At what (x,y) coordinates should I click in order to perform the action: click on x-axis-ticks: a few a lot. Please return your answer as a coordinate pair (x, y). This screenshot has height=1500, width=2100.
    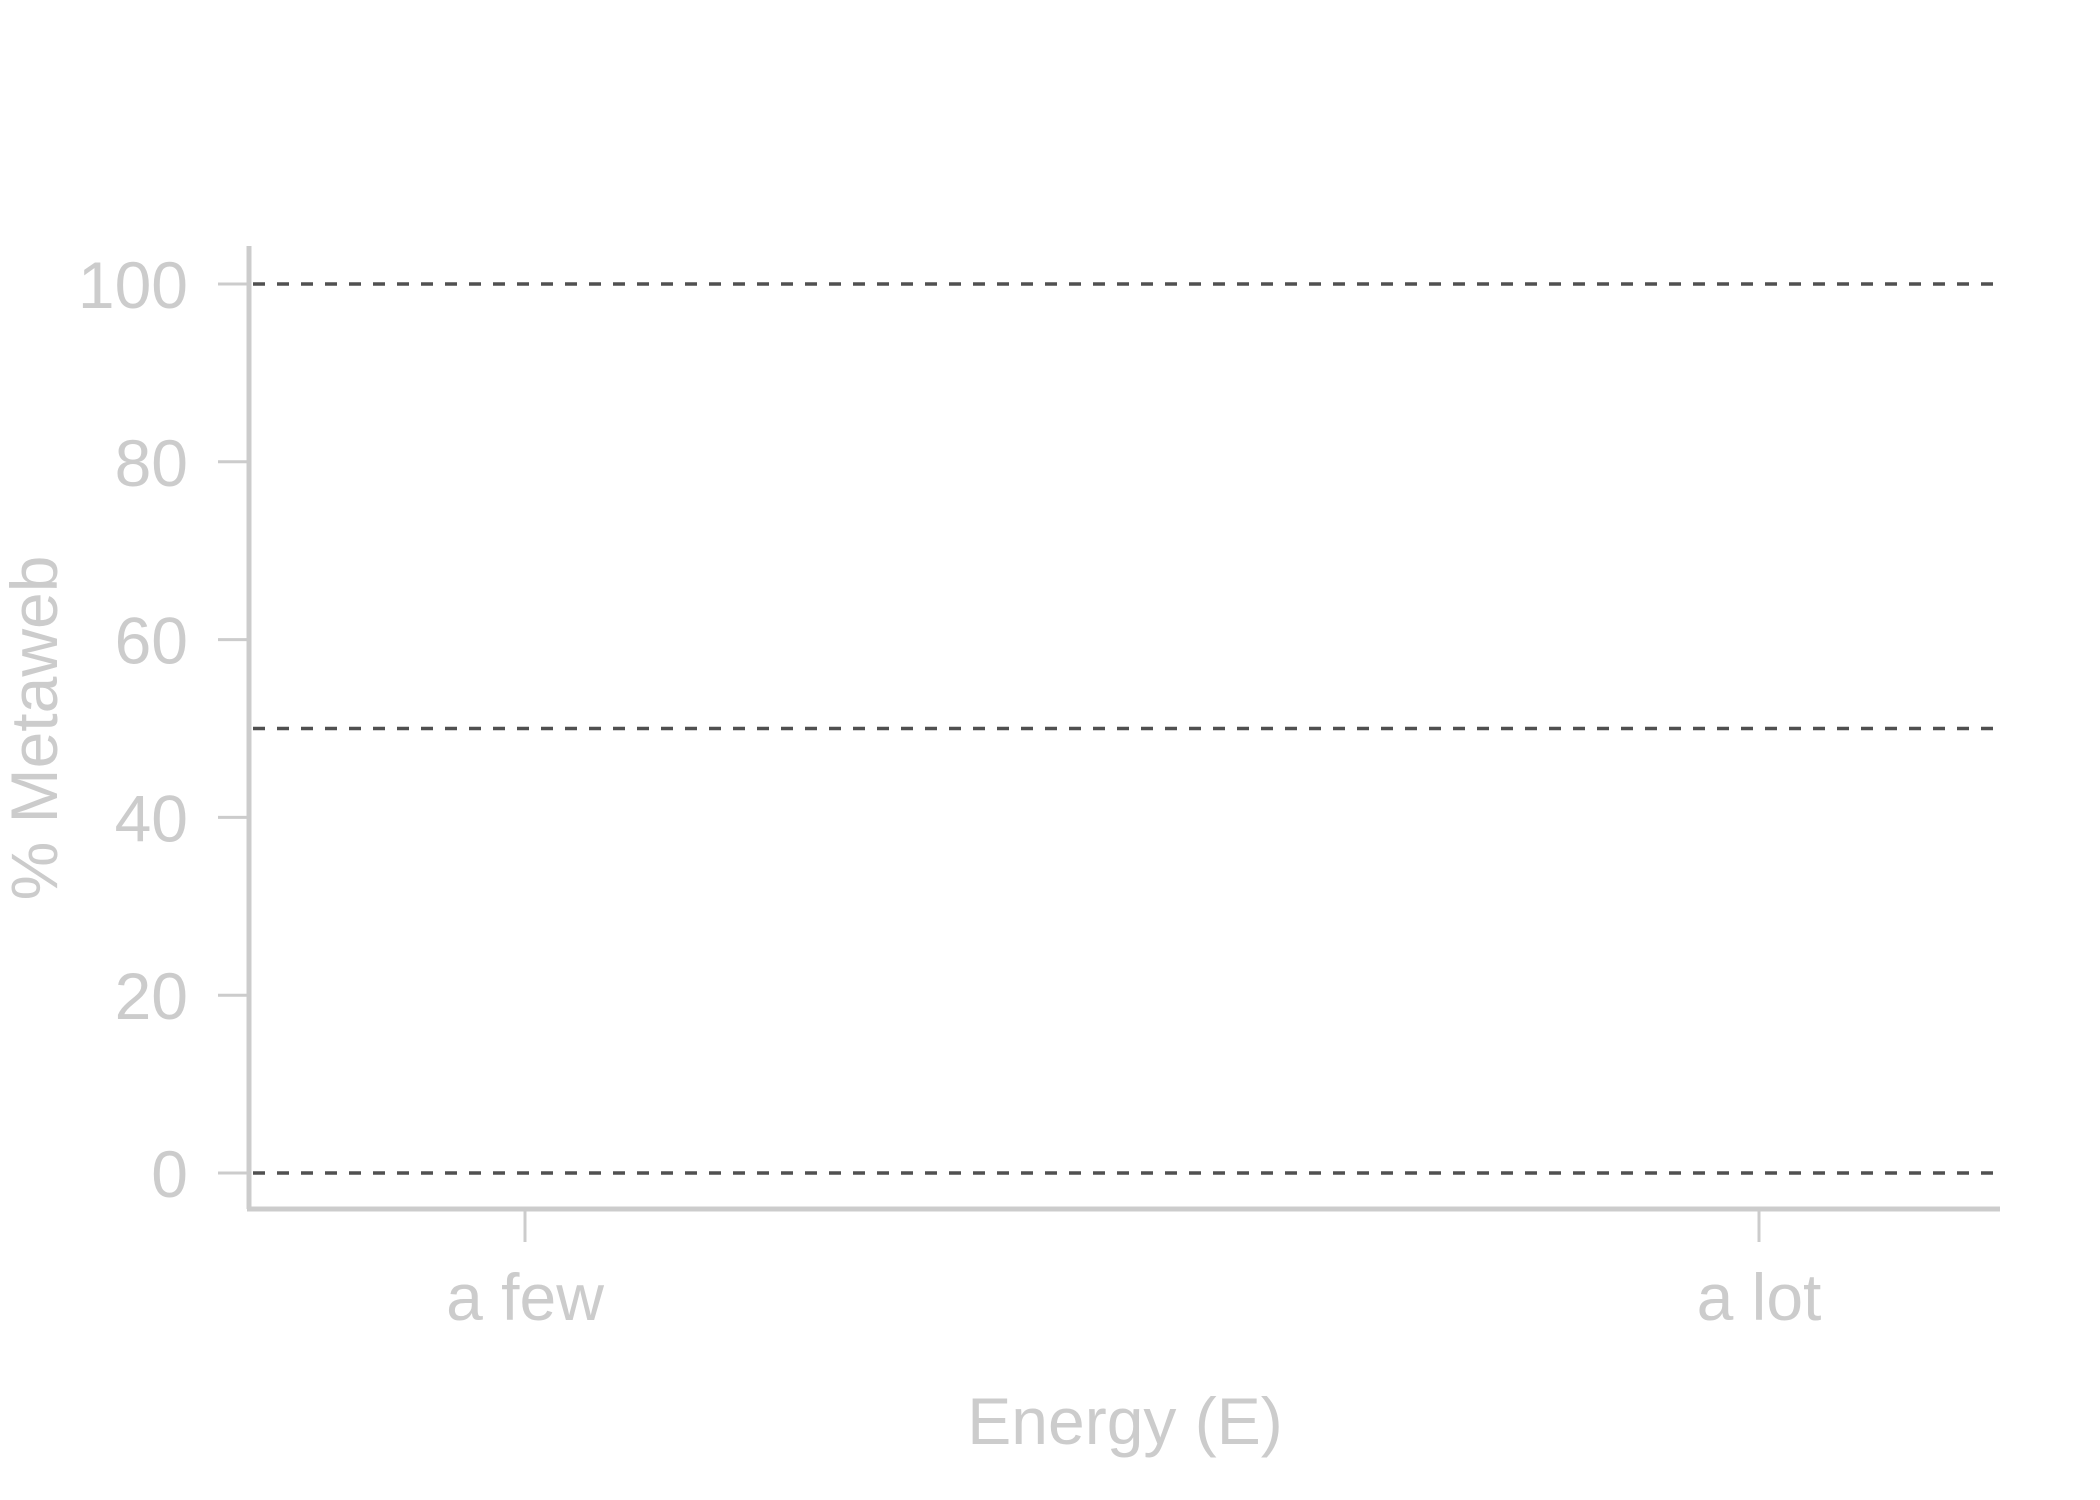
    Looking at the image, I should click on (1133, 1271).